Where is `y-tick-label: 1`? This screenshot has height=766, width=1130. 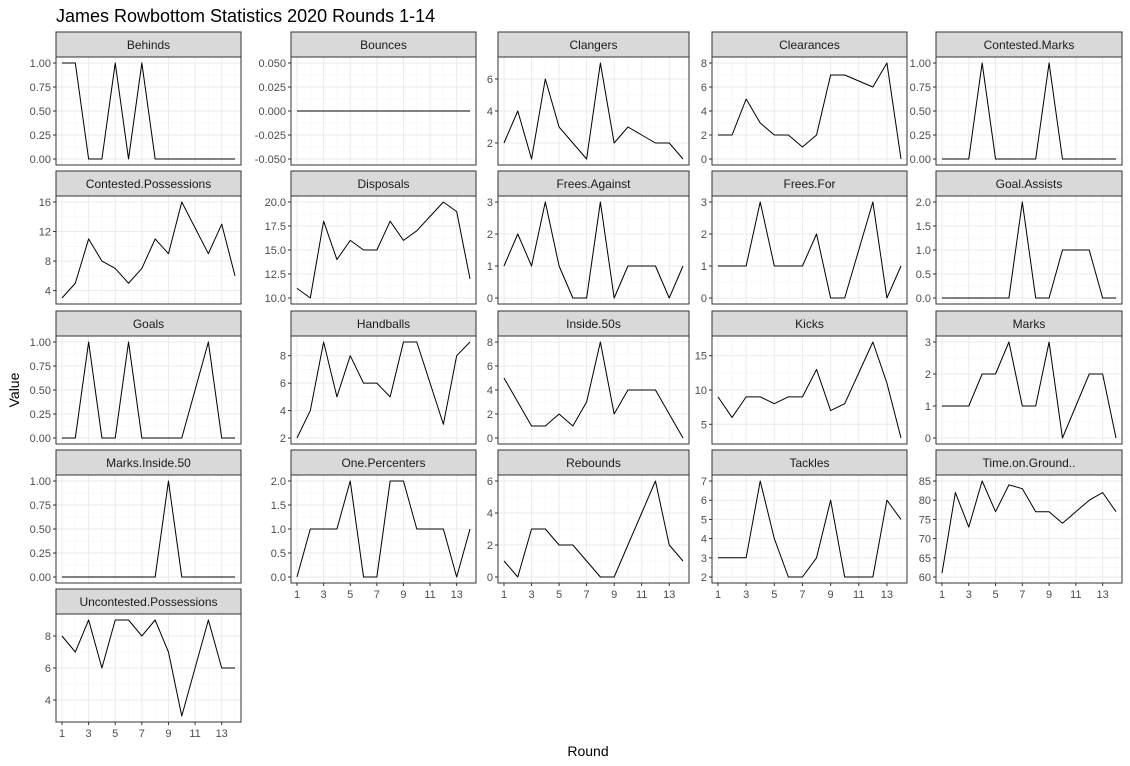
y-tick-label: 1 is located at coordinates (490, 267).